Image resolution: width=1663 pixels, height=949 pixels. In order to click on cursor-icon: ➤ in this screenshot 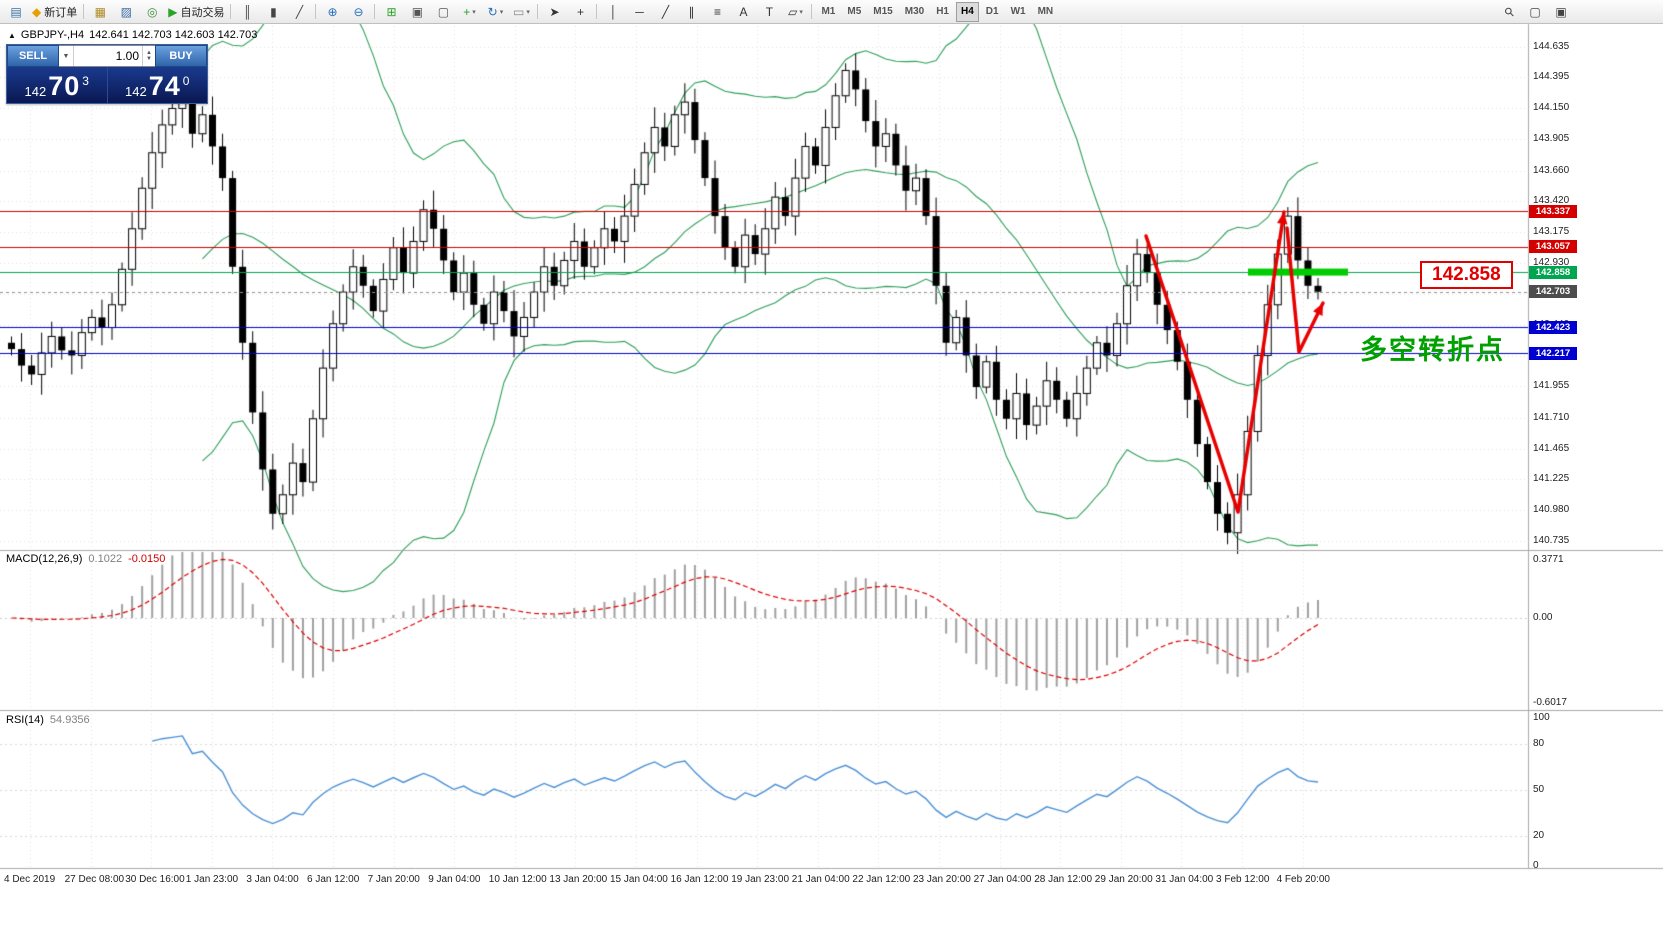, I will do `click(554, 12)`.